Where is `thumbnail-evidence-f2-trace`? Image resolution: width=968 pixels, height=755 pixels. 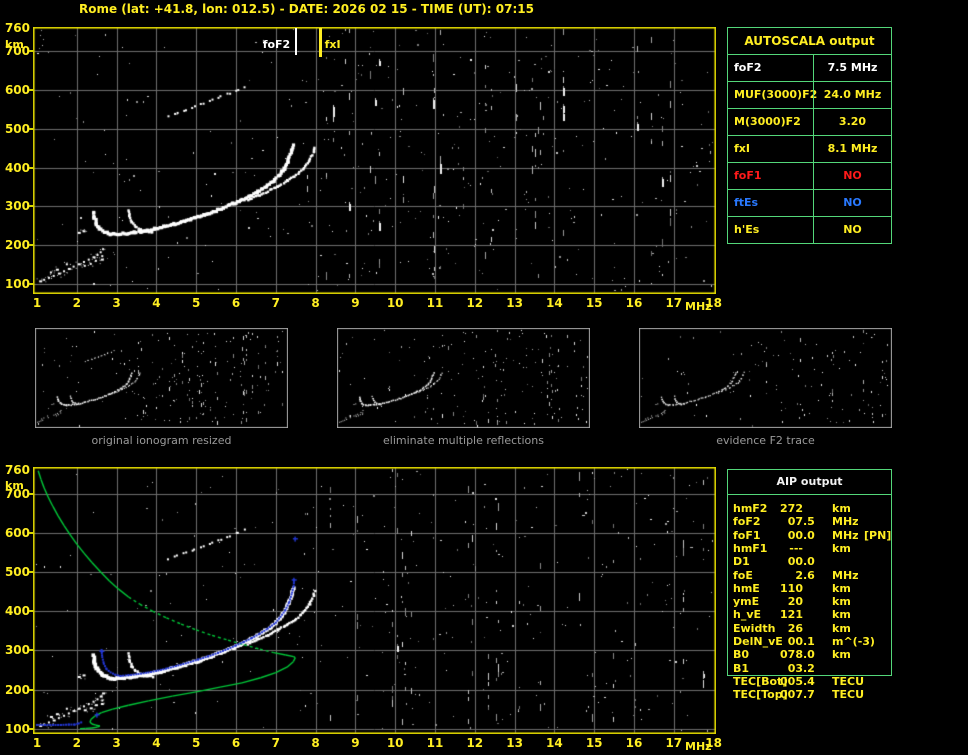 thumbnail-evidence-f2-trace is located at coordinates (765, 378).